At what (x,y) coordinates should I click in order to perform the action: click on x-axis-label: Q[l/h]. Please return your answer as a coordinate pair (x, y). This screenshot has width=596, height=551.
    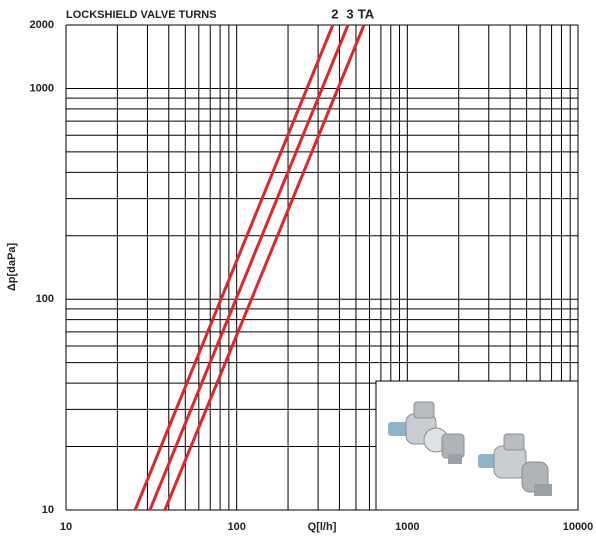
    Looking at the image, I should click on (322, 527).